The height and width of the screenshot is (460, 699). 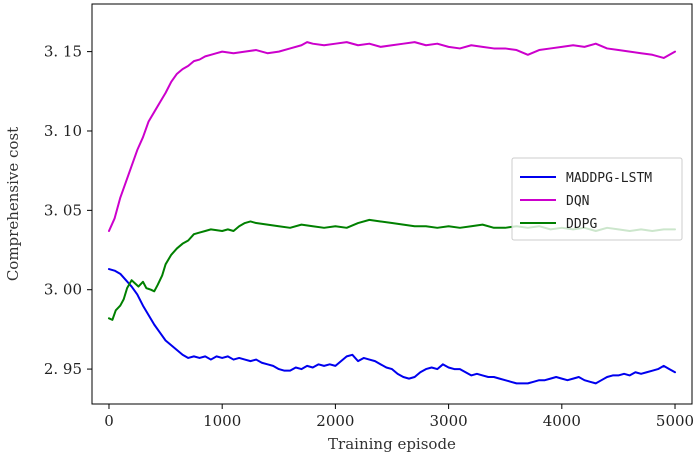 What do you see at coordinates (675, 421) in the screenshot?
I see `x-tick-label: 5000` at bounding box center [675, 421].